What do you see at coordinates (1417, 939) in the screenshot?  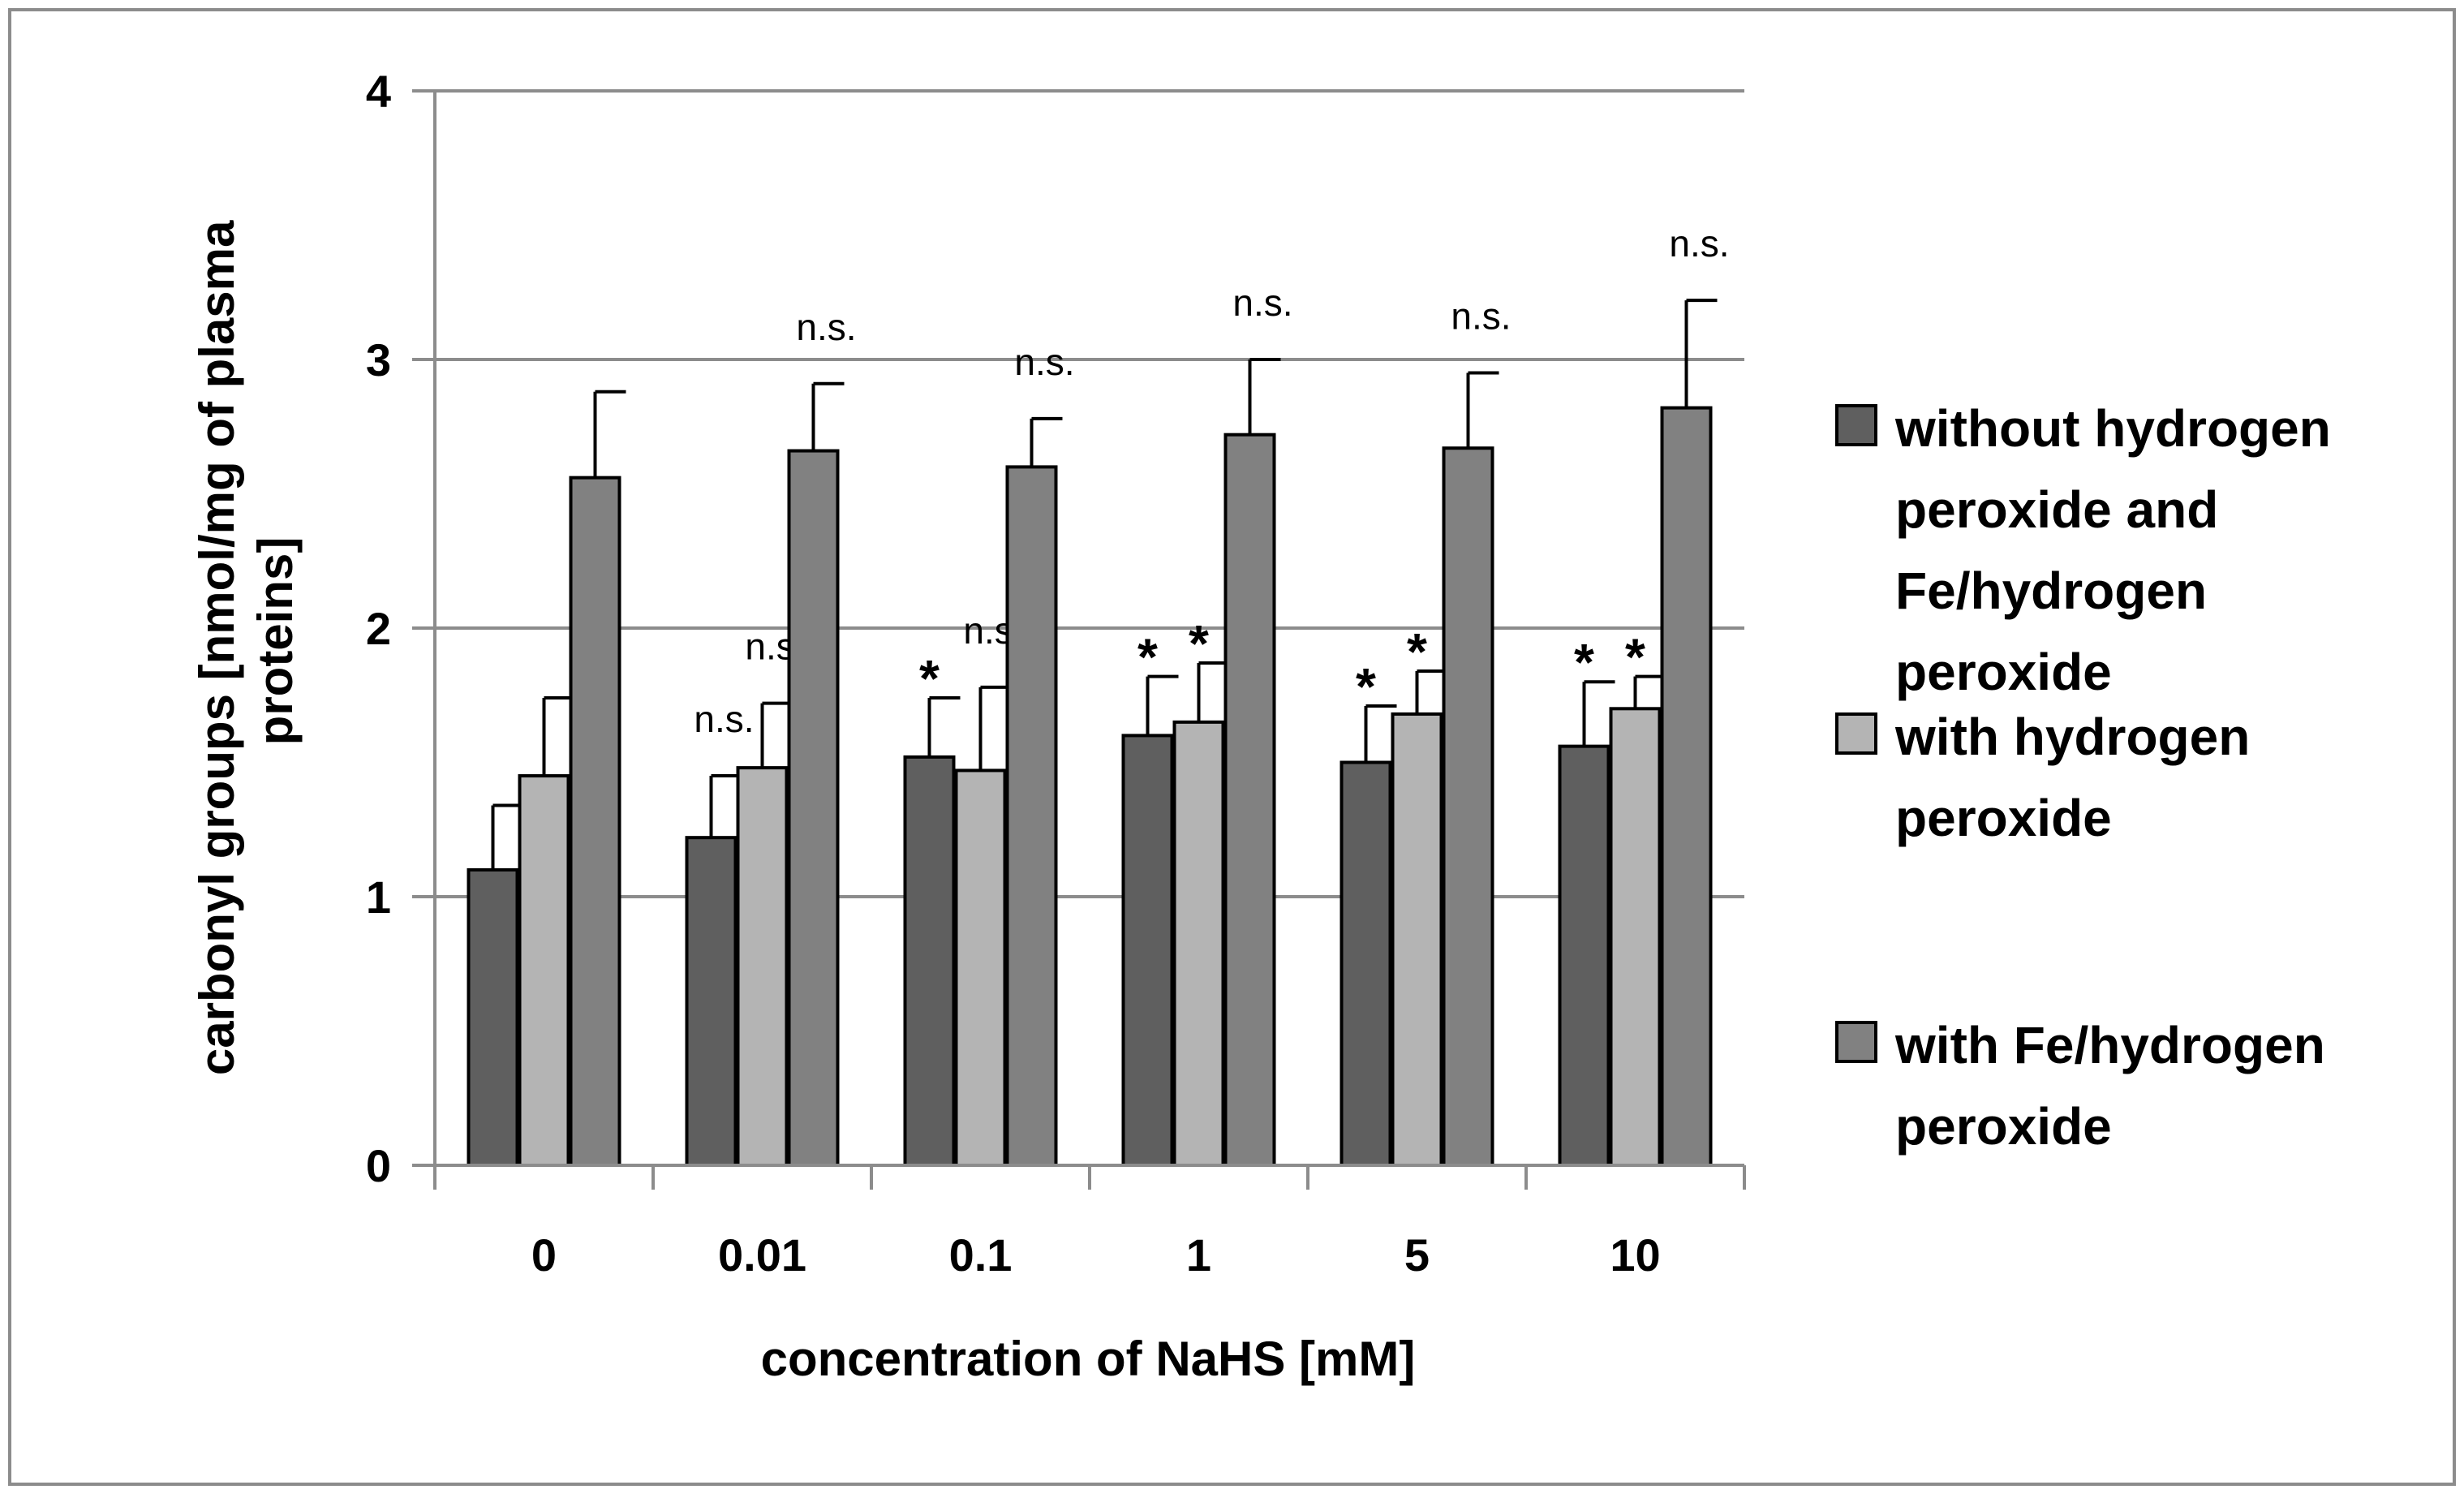 I see `bar-s1-c4` at bounding box center [1417, 939].